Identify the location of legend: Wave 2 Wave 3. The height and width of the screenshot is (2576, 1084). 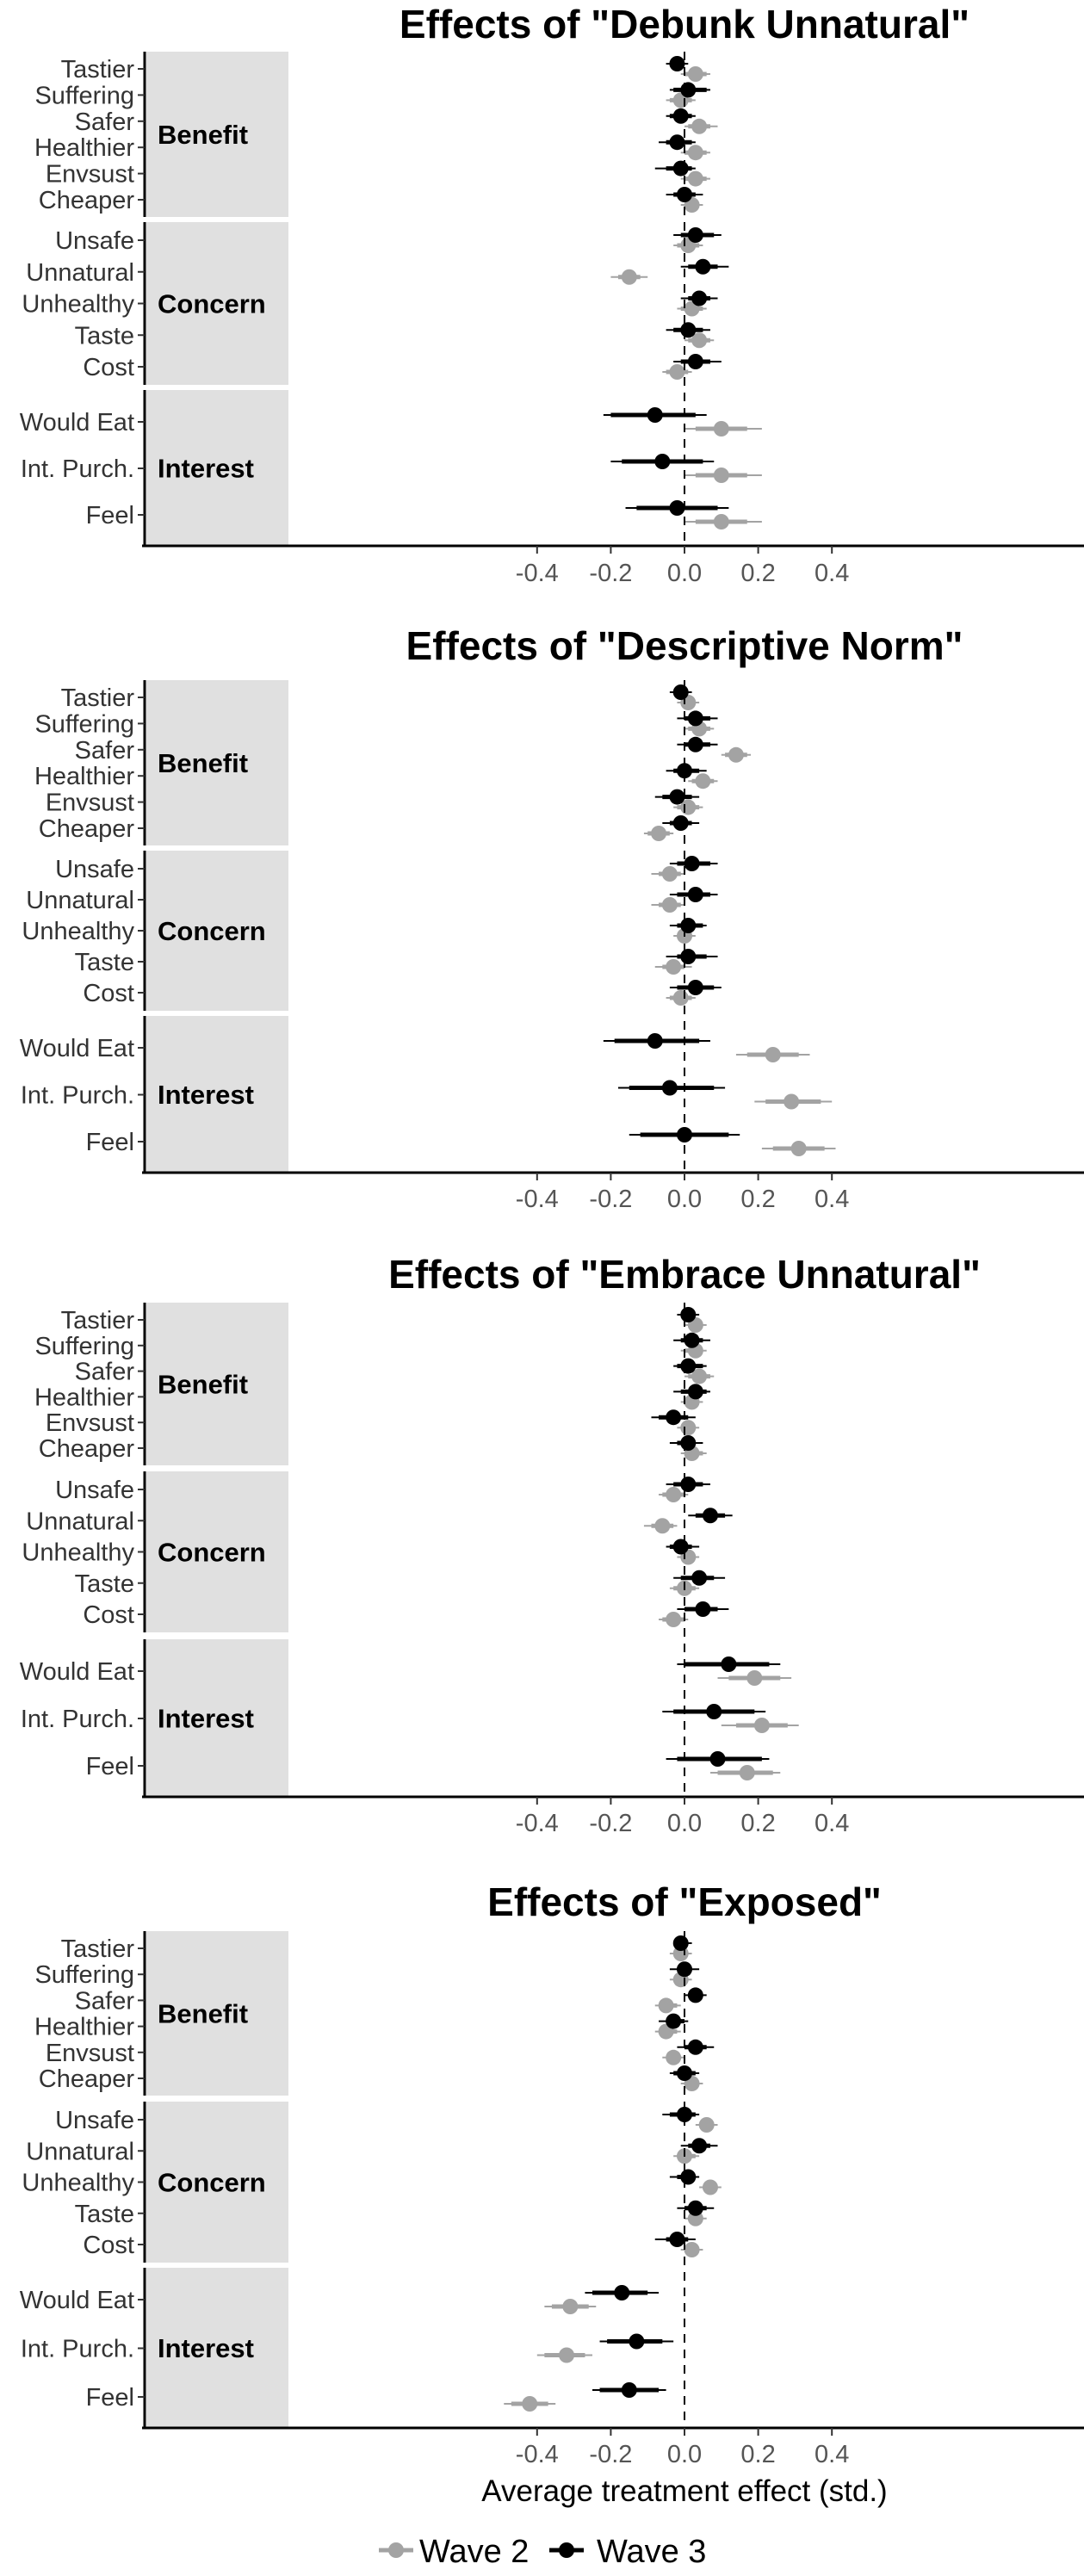
(542, 2552).